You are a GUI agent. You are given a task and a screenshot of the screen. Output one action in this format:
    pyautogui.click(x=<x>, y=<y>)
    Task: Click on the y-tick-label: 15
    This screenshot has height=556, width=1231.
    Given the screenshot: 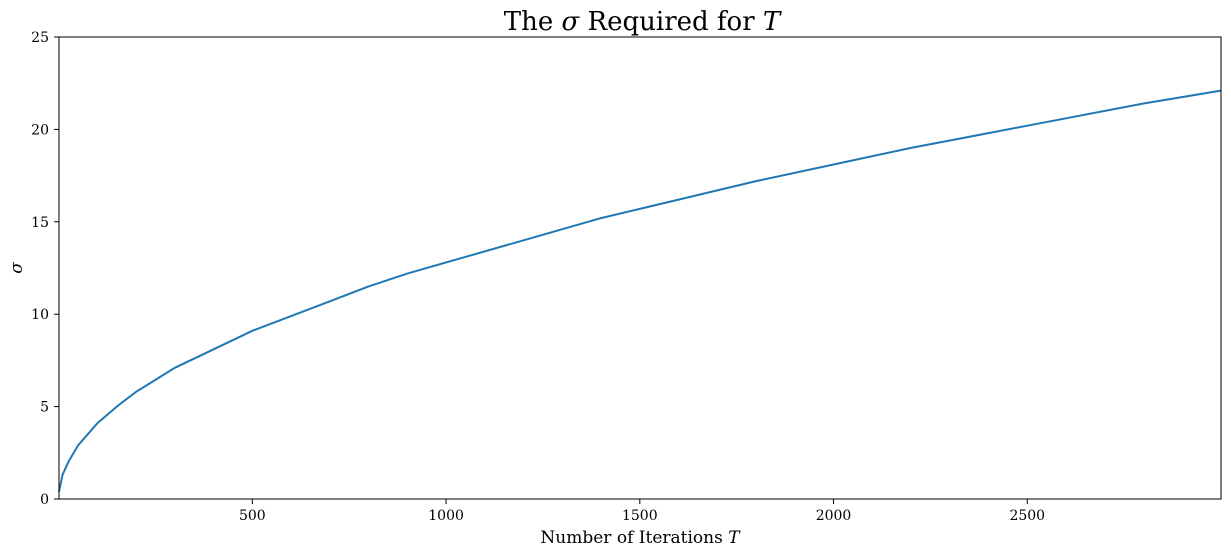 What is the action you would take?
    pyautogui.click(x=40, y=223)
    